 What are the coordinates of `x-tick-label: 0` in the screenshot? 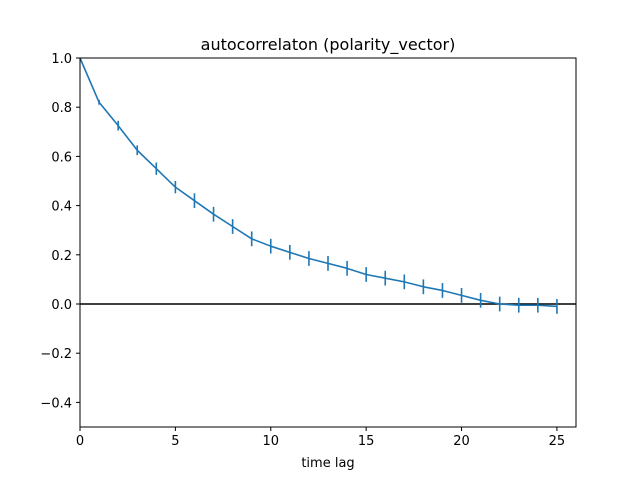 It's located at (80, 441).